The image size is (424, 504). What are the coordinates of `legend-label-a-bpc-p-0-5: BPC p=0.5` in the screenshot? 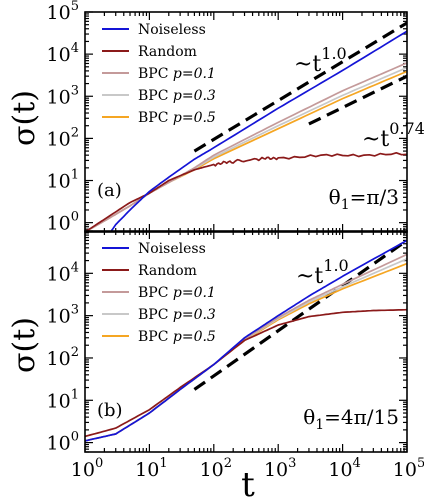 It's located at (177, 118).